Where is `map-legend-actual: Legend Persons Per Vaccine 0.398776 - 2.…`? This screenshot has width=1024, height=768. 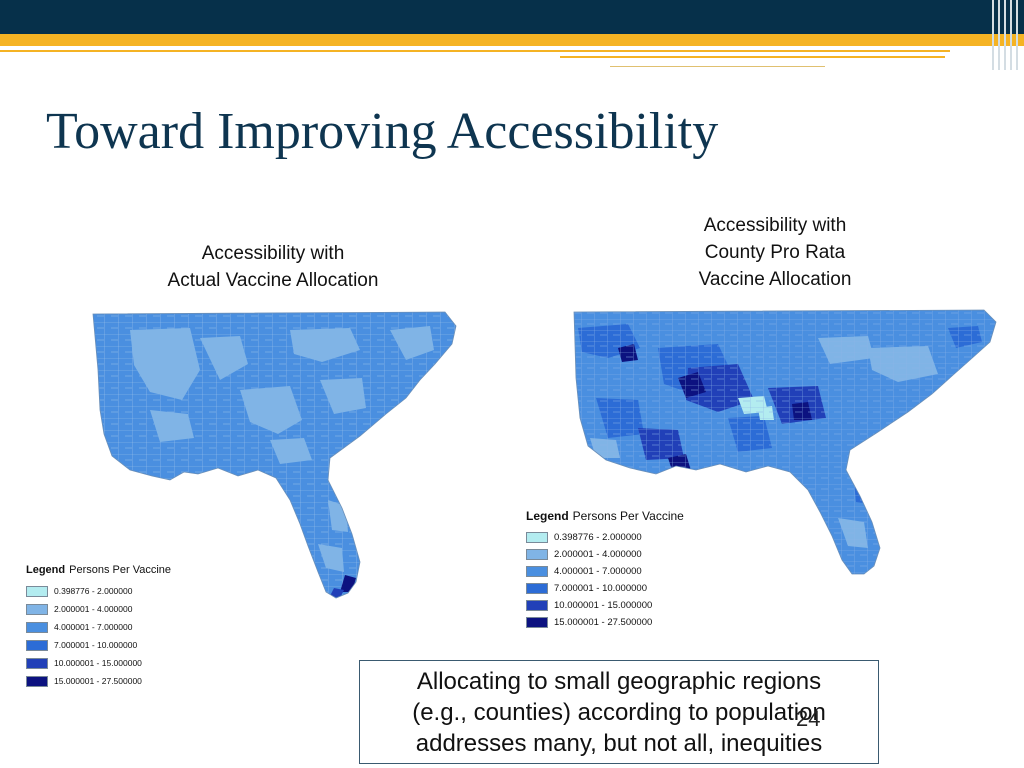
map-legend-actual: Legend Persons Per Vaccine 0.398776 - 2.… is located at coordinates (116, 627).